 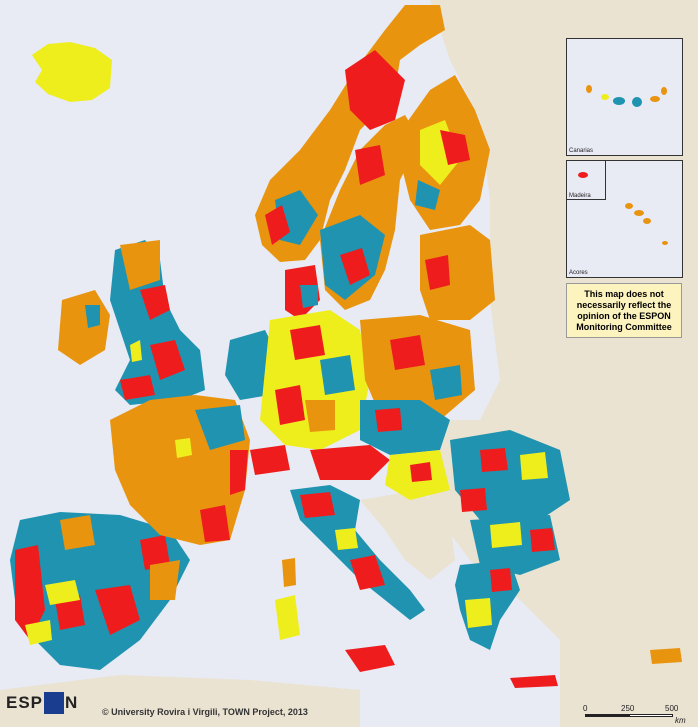 What do you see at coordinates (370, 658) in the screenshot?
I see `sicily` at bounding box center [370, 658].